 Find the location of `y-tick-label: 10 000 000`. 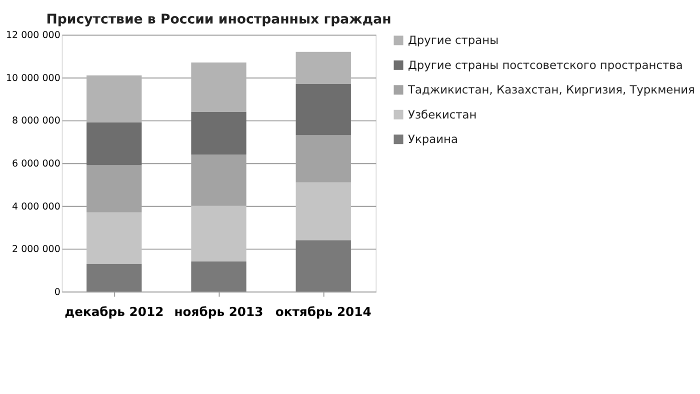

y-tick-label: 10 000 000 is located at coordinates (33, 78).